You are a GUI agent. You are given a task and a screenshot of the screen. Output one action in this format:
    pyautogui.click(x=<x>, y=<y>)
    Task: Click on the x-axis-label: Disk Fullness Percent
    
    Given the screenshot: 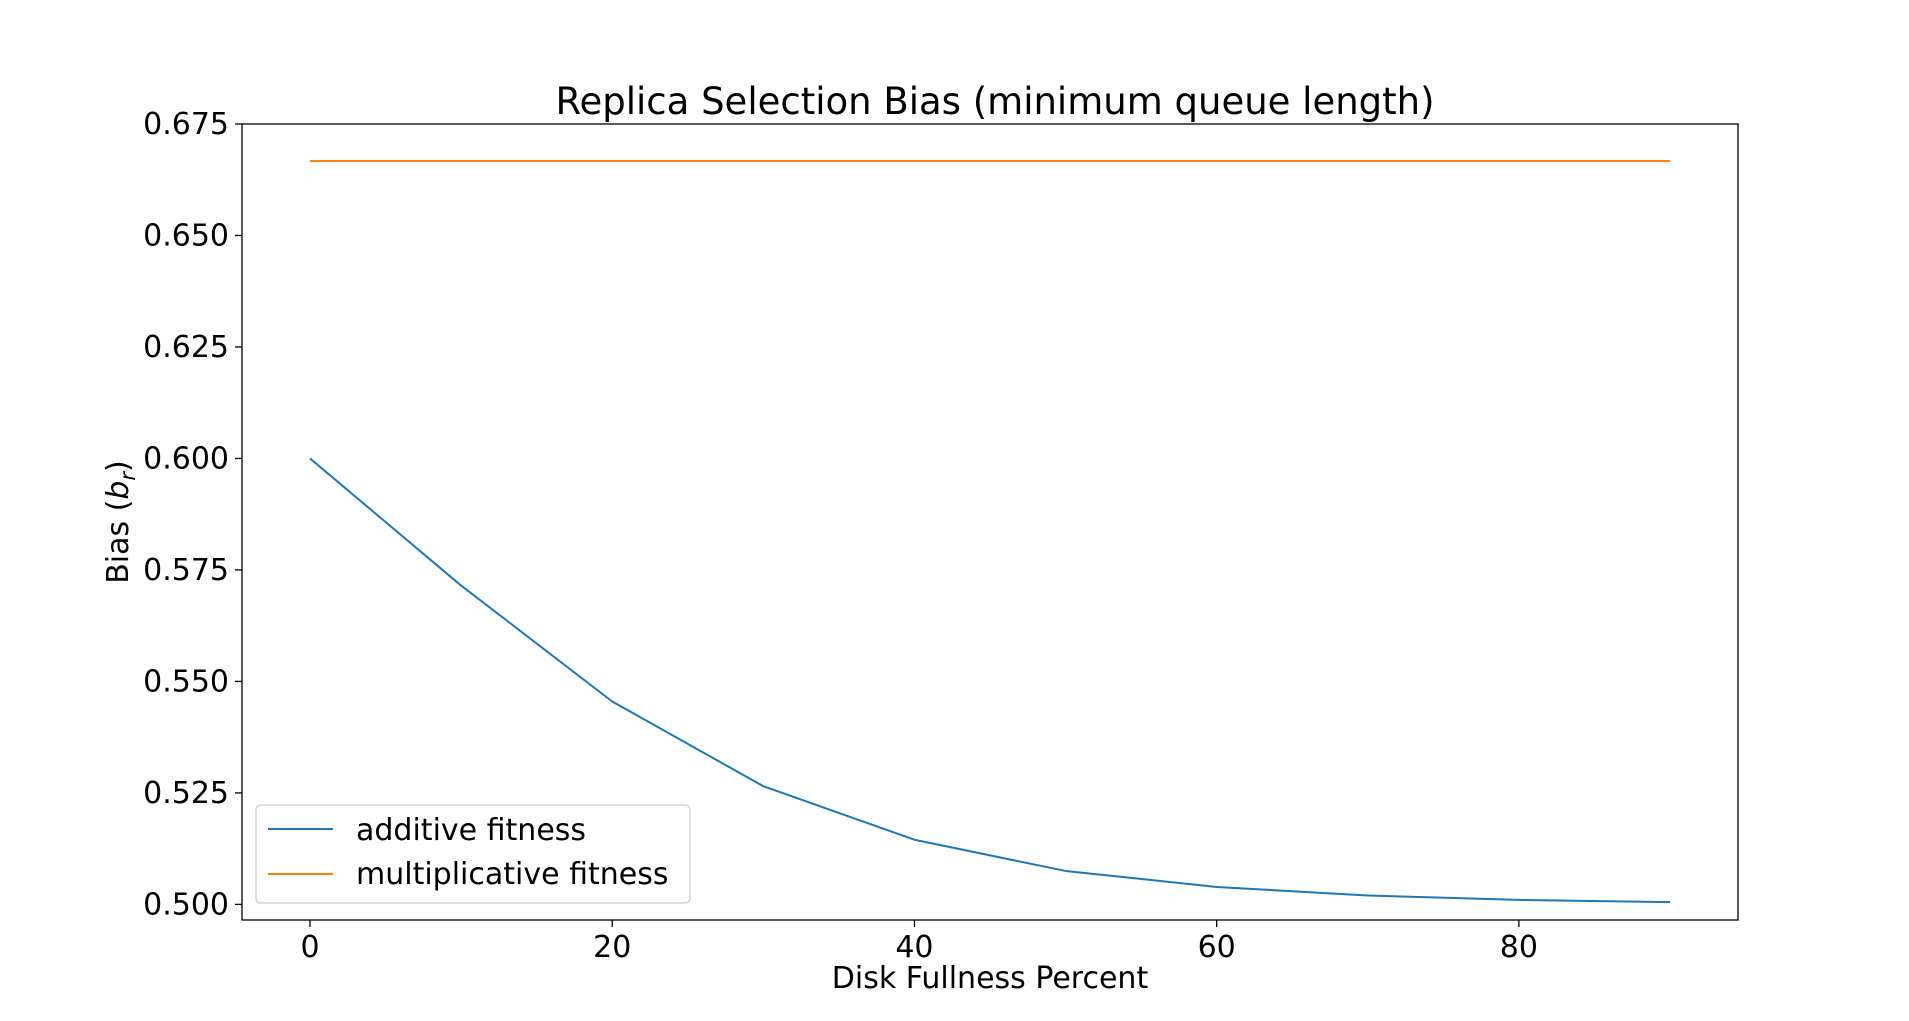 What is the action you would take?
    pyautogui.click(x=990, y=978)
    